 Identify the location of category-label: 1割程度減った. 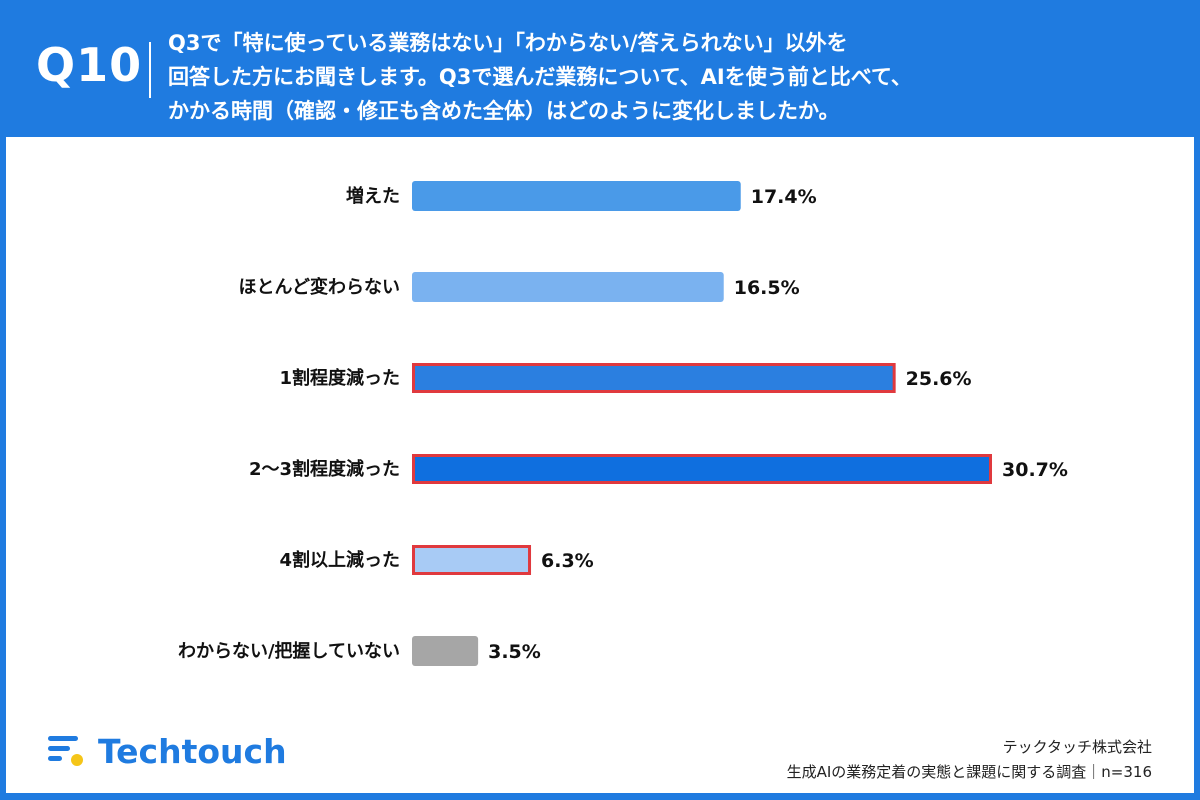
(339, 378).